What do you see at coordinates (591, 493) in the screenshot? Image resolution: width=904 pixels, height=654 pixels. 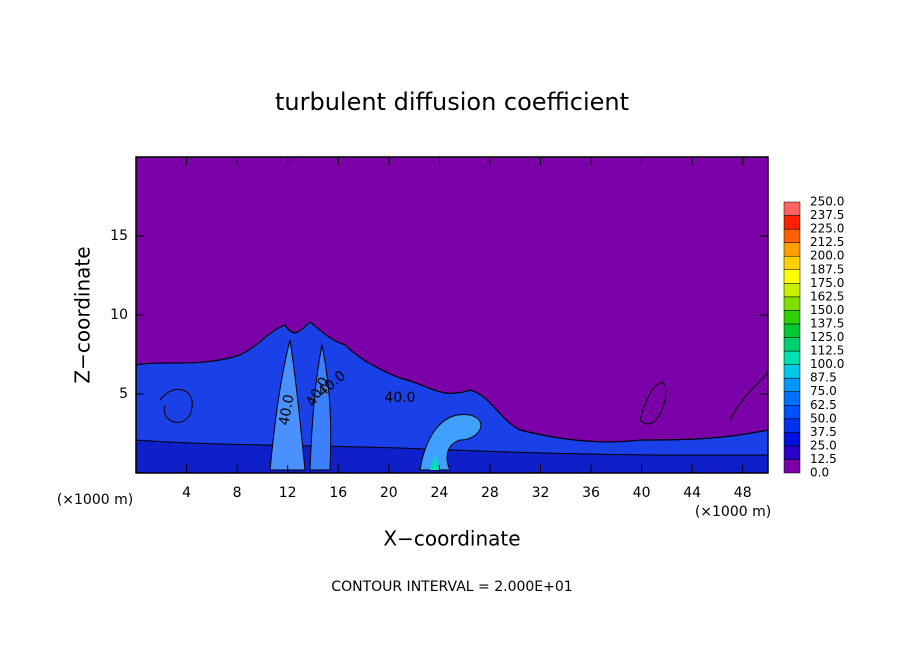 I see `x-tick-label: 36` at bounding box center [591, 493].